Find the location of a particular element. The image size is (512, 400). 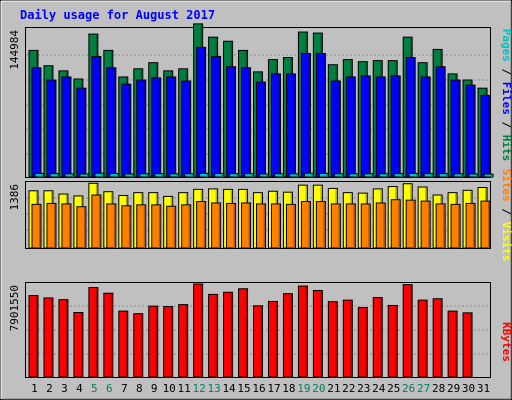

bar-hits-files-30-shade is located at coordinates (474, 131).